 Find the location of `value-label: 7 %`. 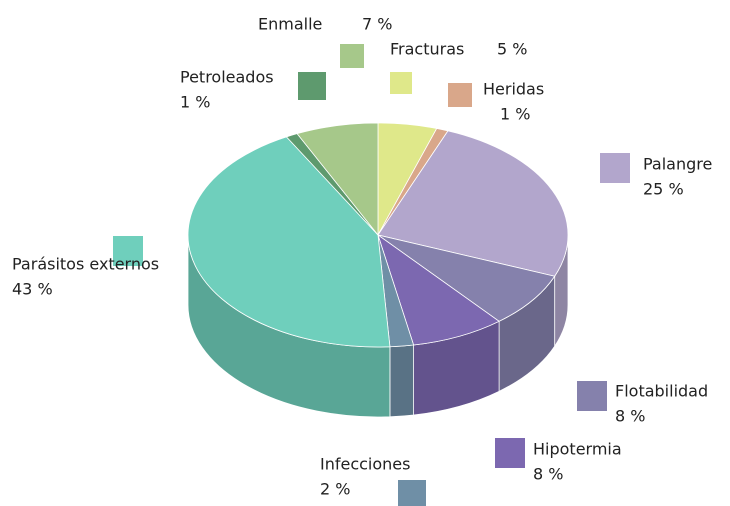

value-label: 7 % is located at coordinates (377, 24).